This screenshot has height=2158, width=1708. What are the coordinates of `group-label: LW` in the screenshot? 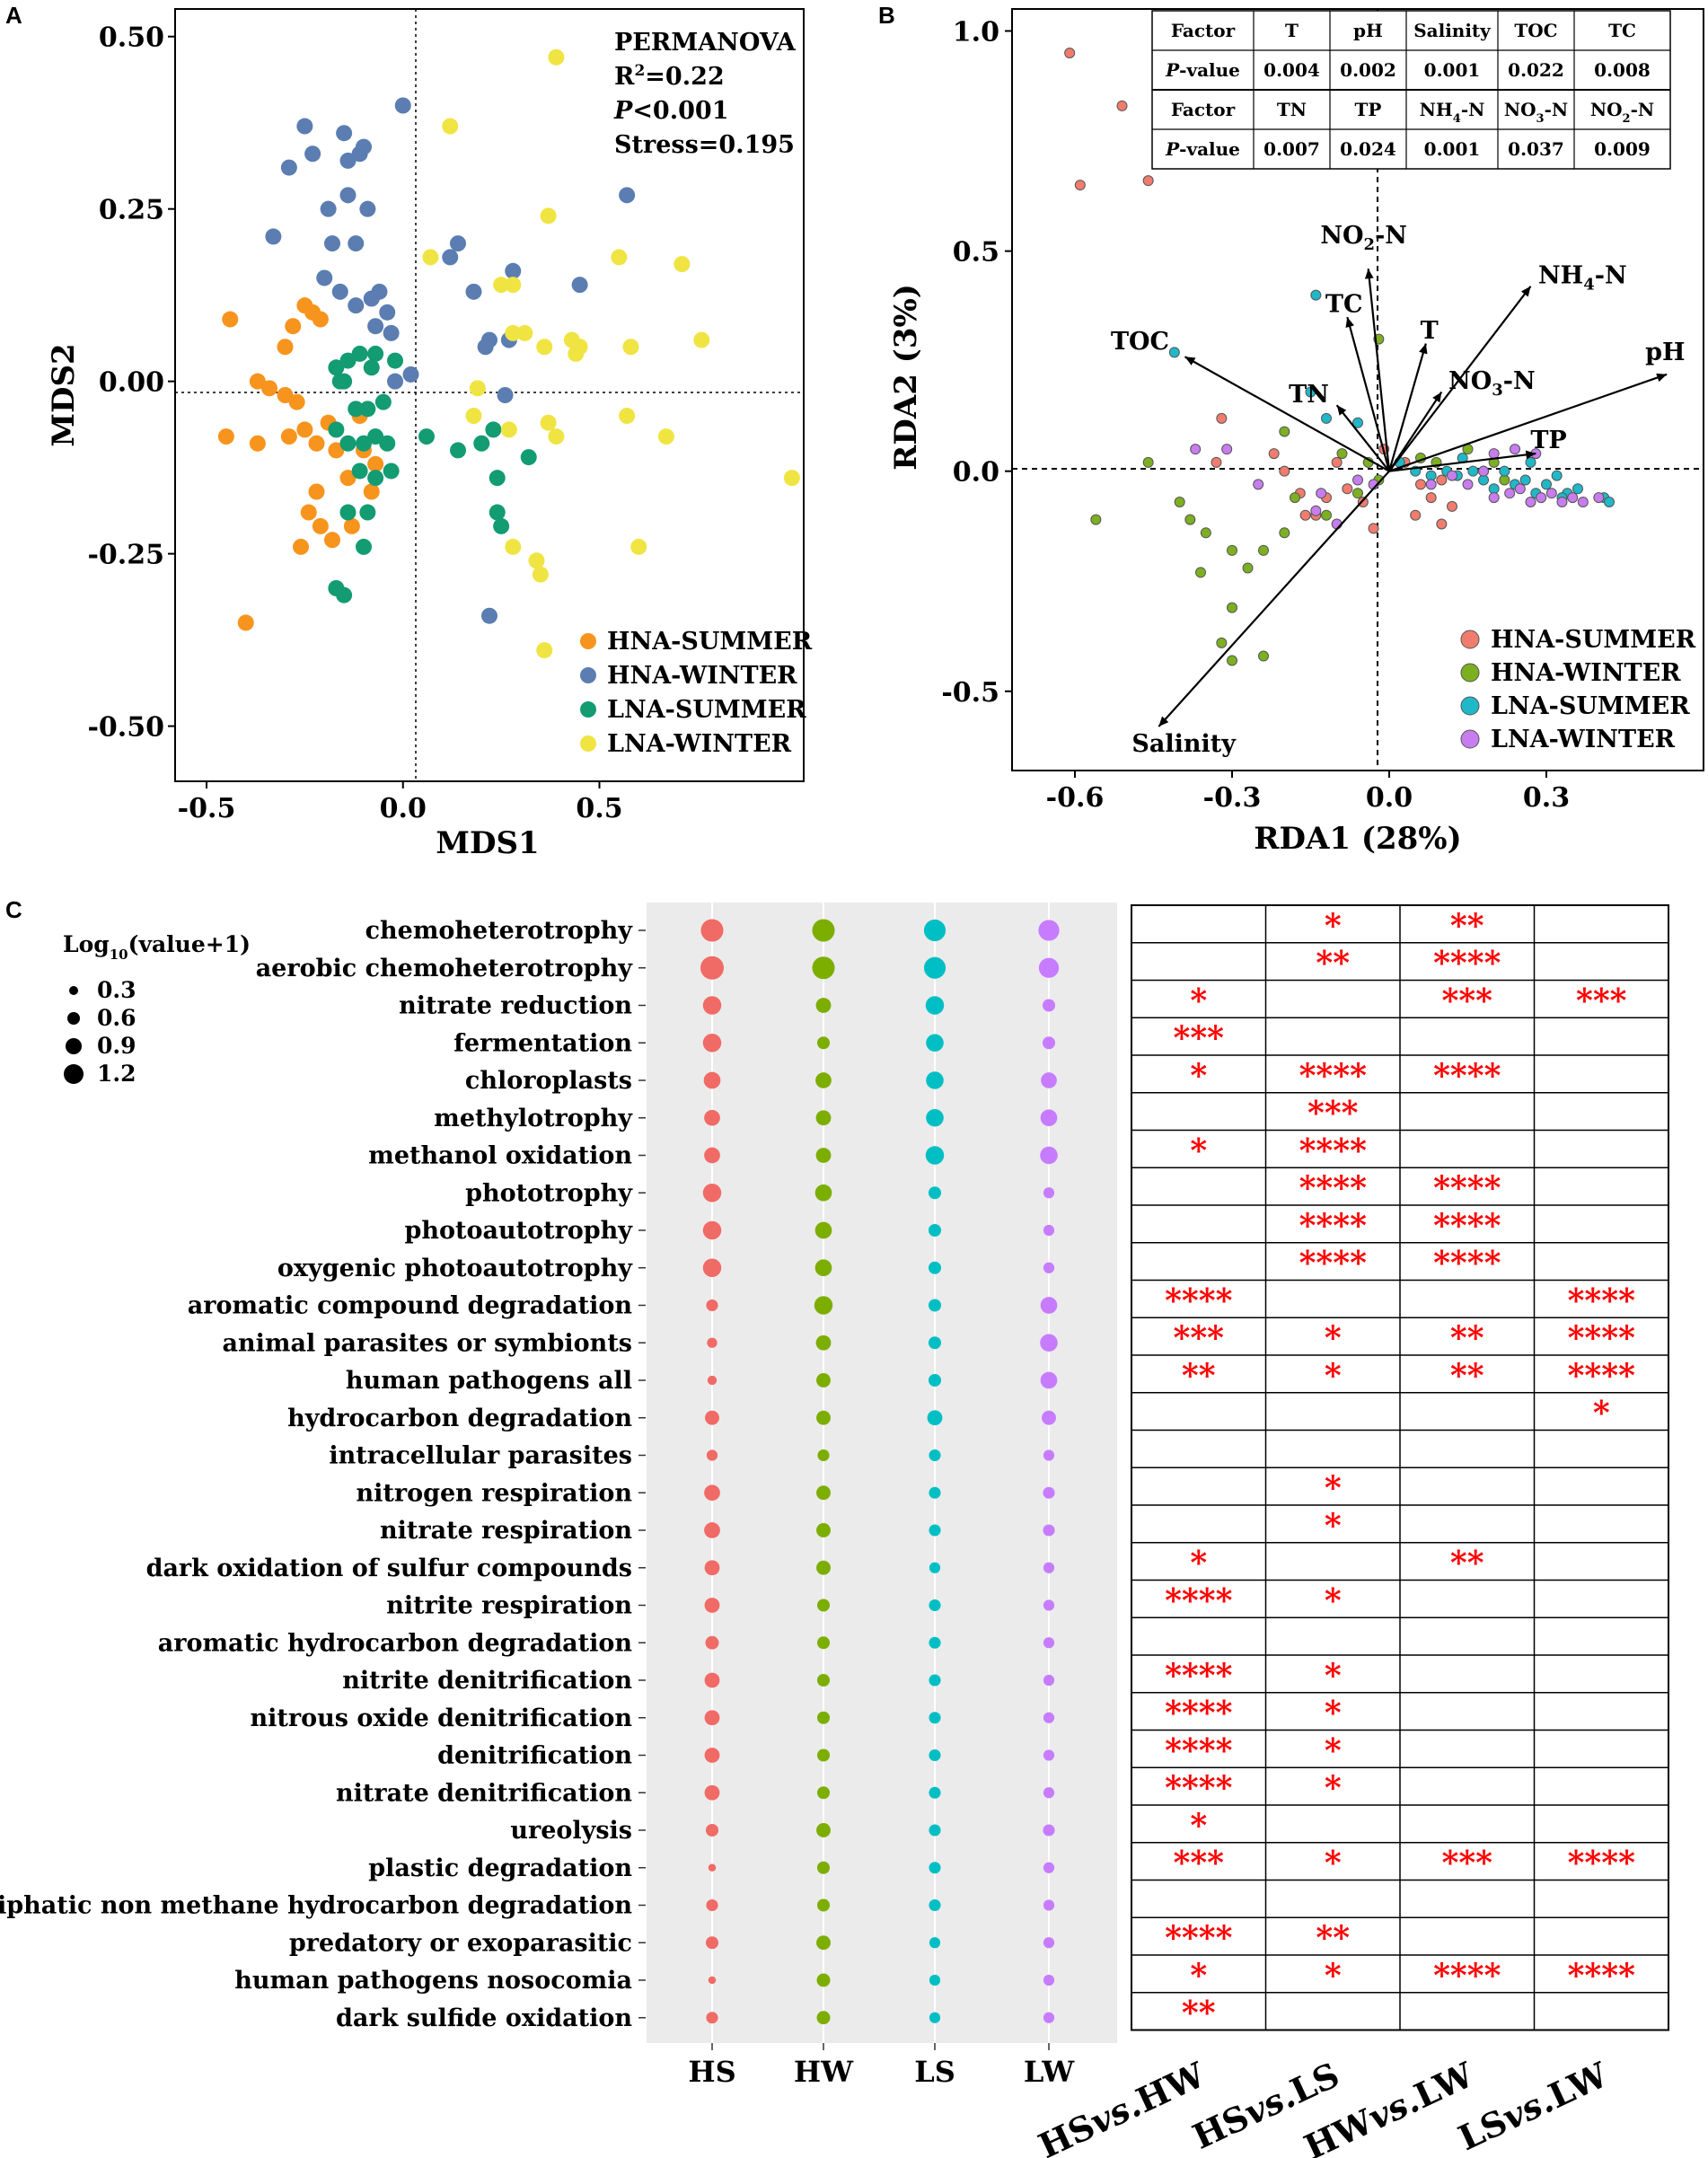 It's located at (1049, 2072).